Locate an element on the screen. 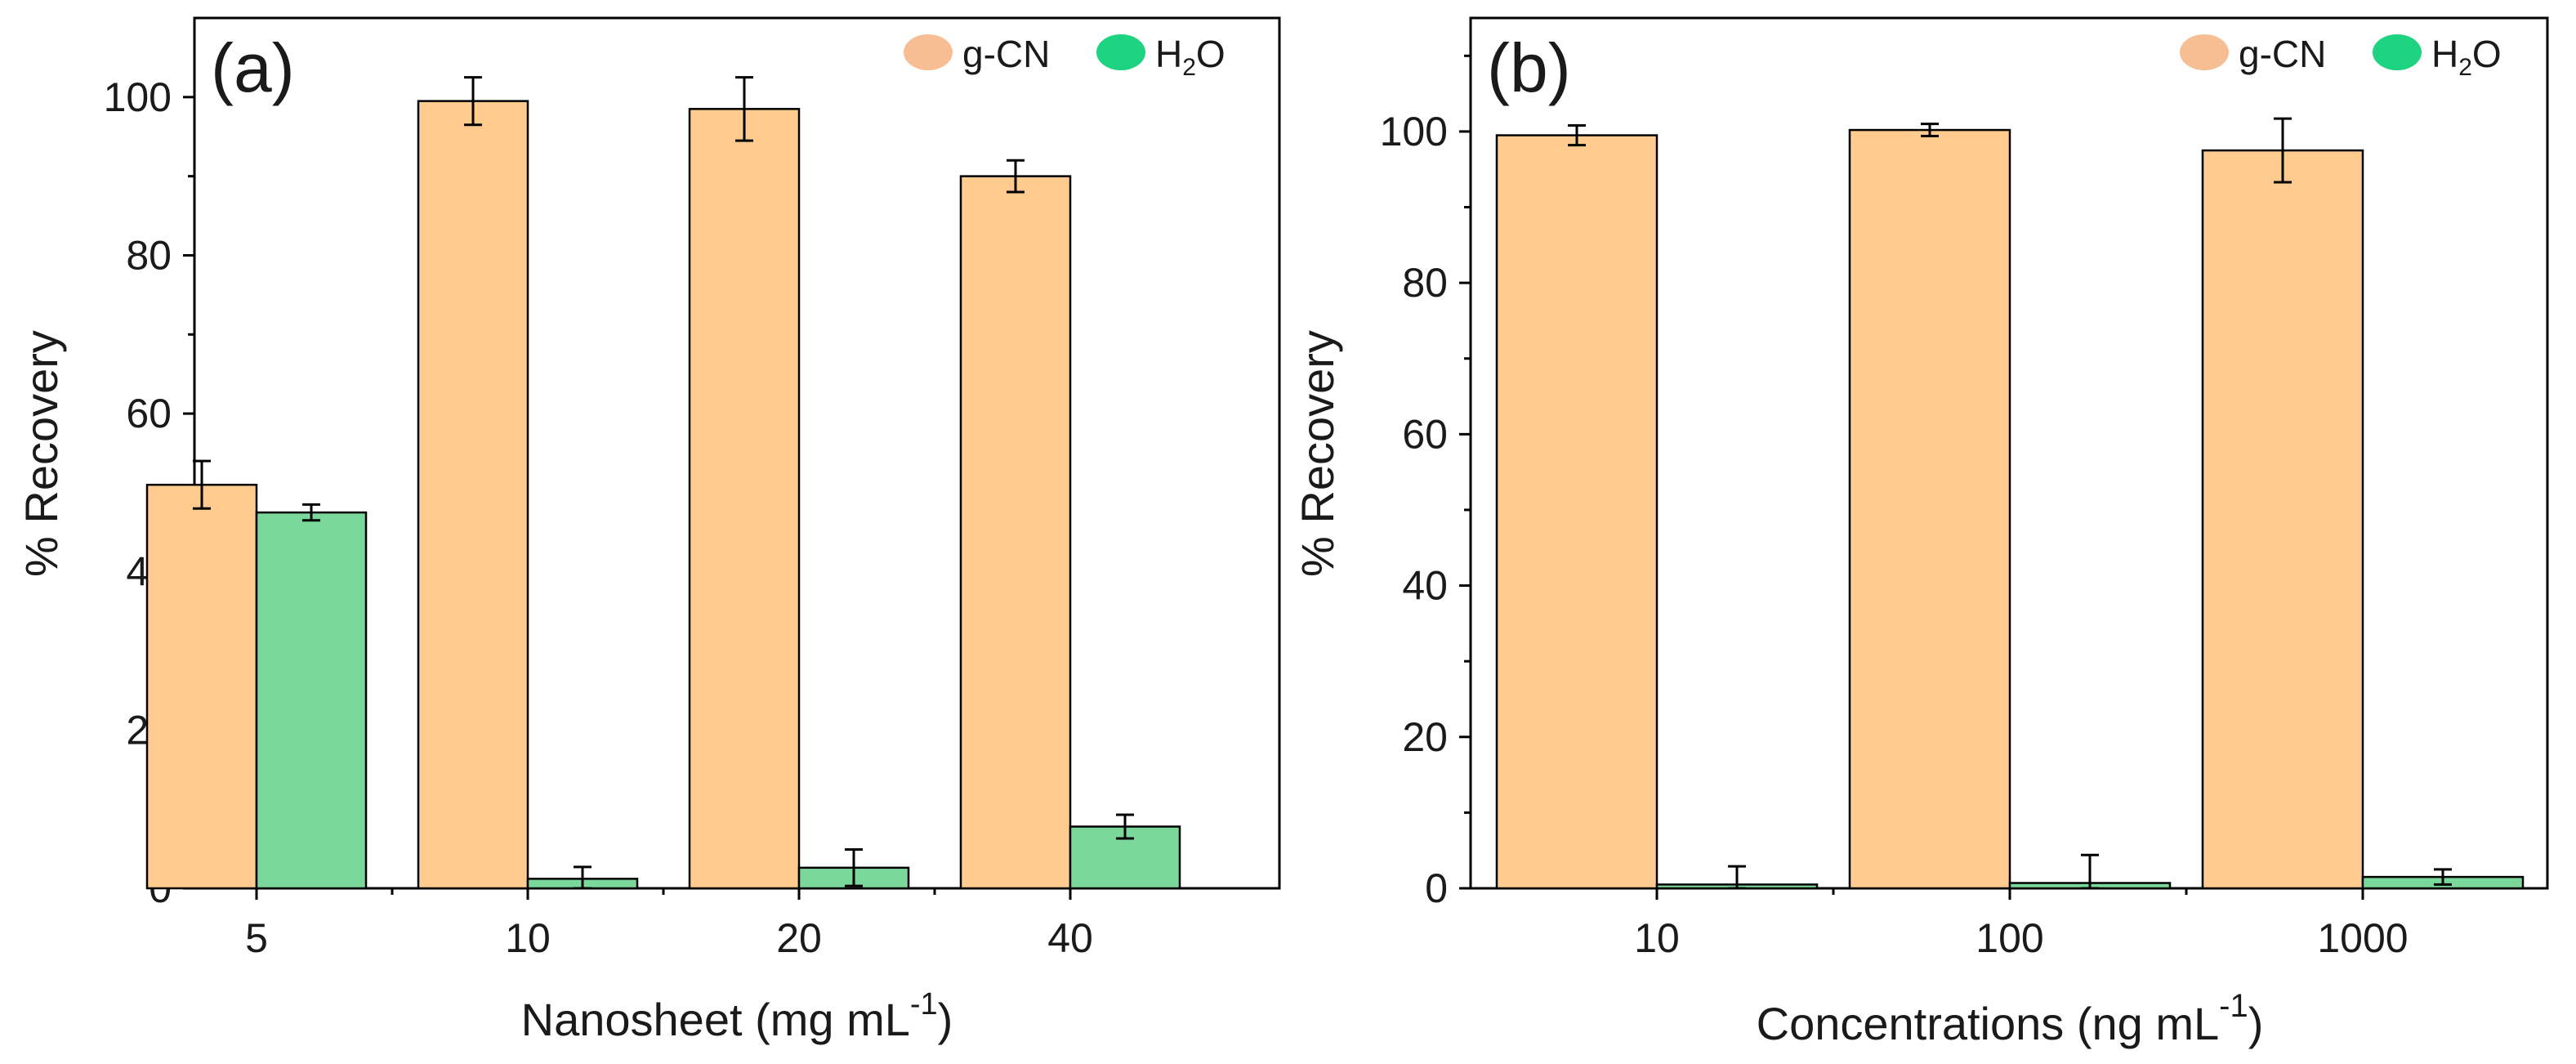 Image resolution: width=2576 pixels, height=1064 pixels. panel-a-y-axis-label: % Recovery is located at coordinates (42, 453).